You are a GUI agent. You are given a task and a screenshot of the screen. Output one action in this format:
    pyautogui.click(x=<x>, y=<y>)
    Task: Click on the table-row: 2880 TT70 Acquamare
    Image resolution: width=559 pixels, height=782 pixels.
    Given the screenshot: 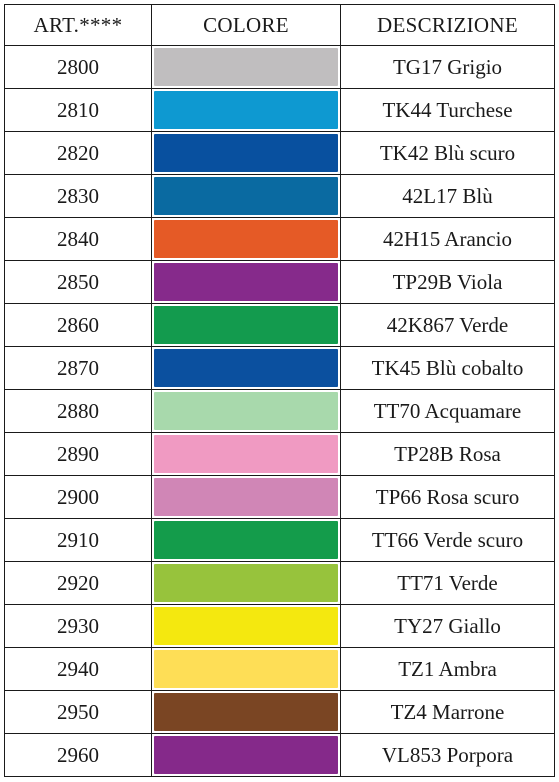 What is the action you would take?
    pyautogui.click(x=279, y=411)
    